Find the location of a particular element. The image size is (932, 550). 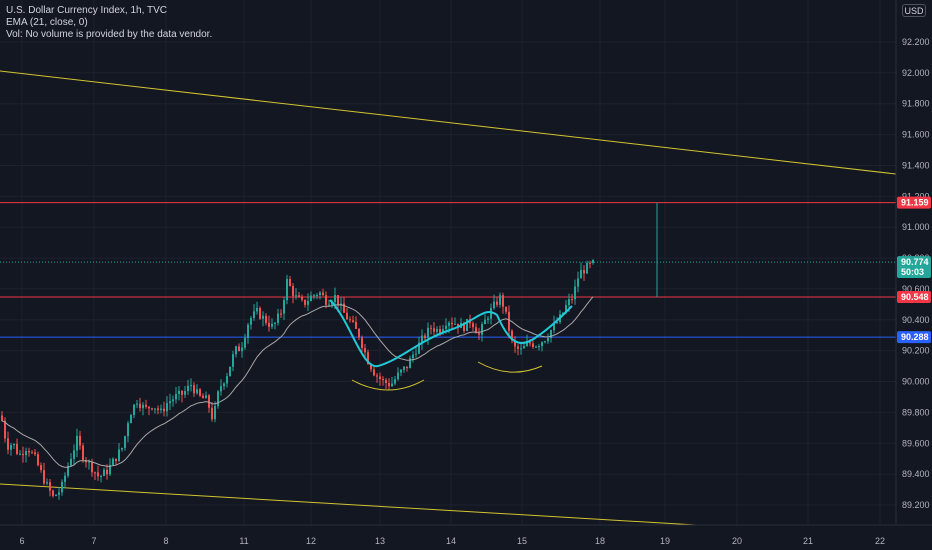

price-tick: 91.000 is located at coordinates (916, 227).